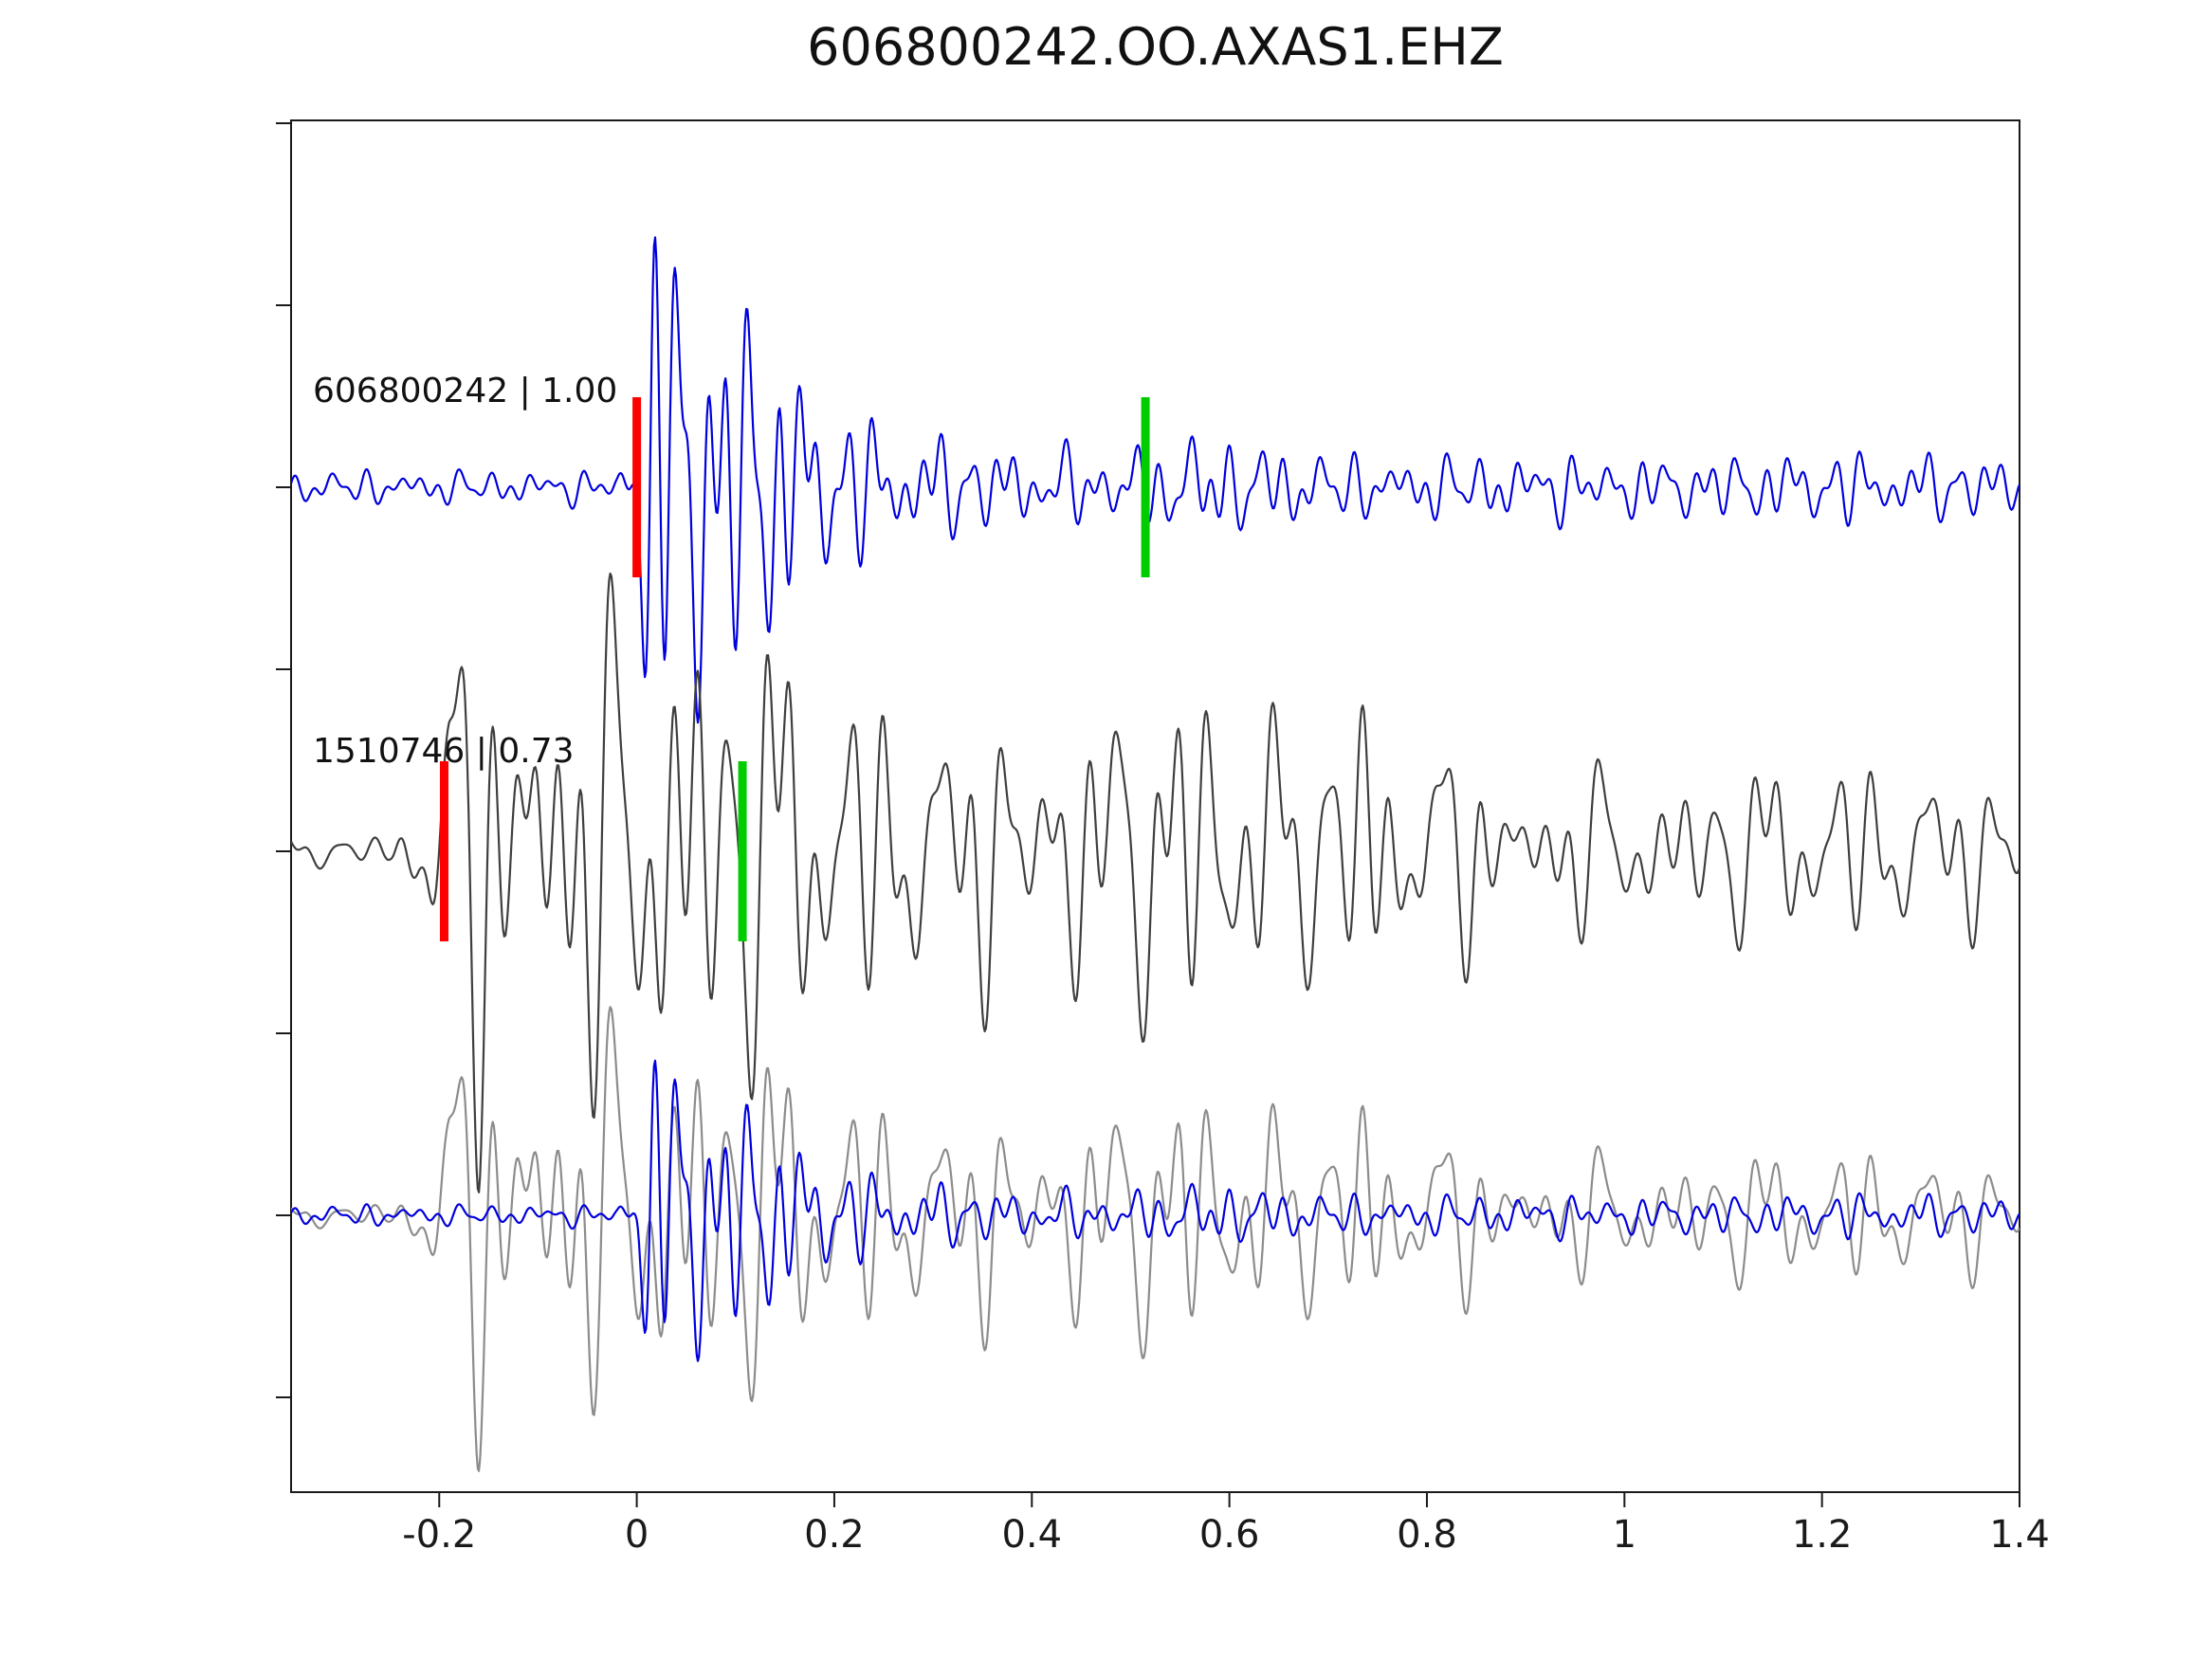  What do you see at coordinates (1822, 1535) in the screenshot?
I see `x-tick-label: 1.2` at bounding box center [1822, 1535].